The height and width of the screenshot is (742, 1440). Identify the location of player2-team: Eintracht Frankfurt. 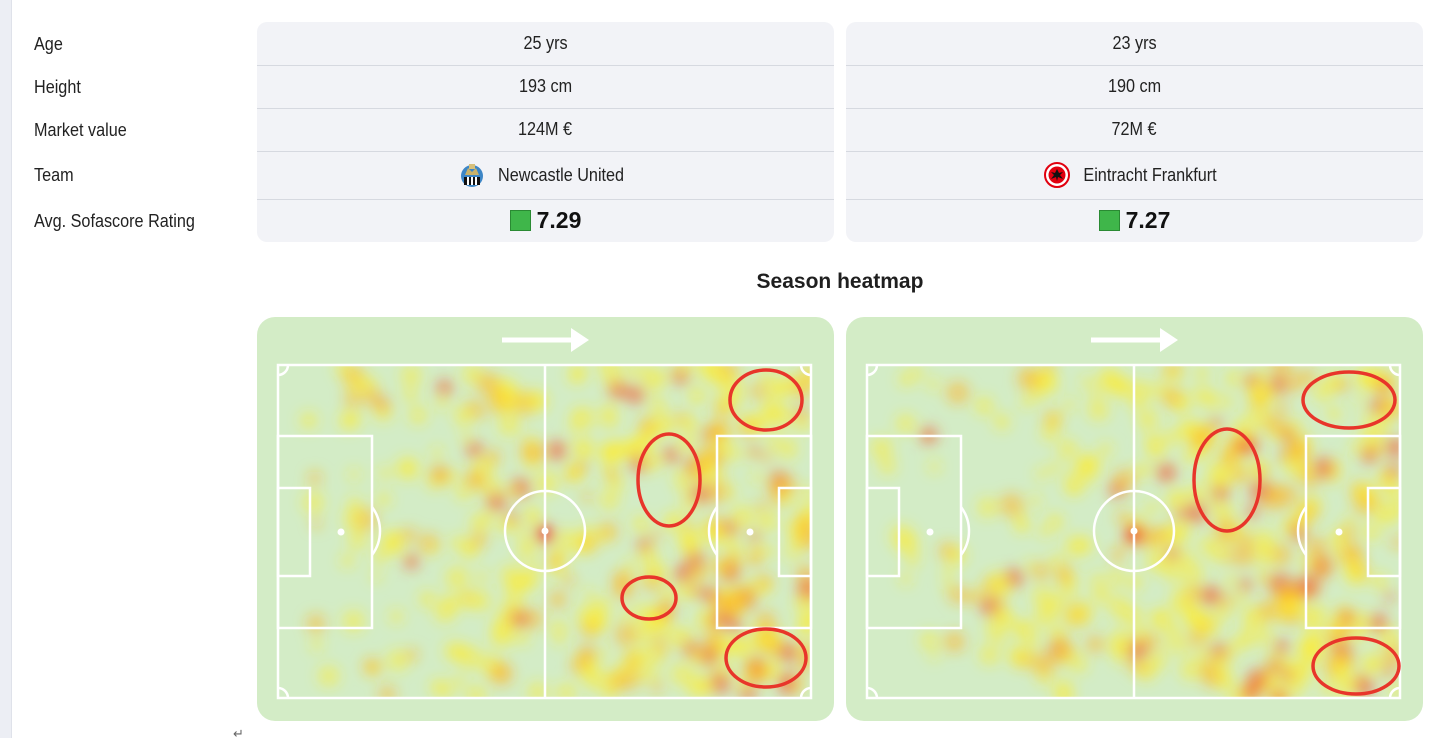
(1134, 175).